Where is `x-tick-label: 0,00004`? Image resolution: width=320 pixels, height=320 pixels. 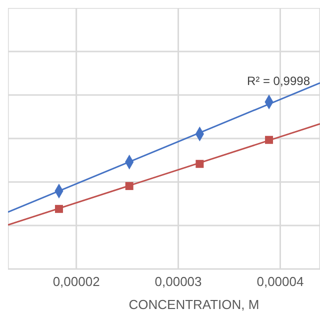 x-tick-label: 0,00004 is located at coordinates (280, 282).